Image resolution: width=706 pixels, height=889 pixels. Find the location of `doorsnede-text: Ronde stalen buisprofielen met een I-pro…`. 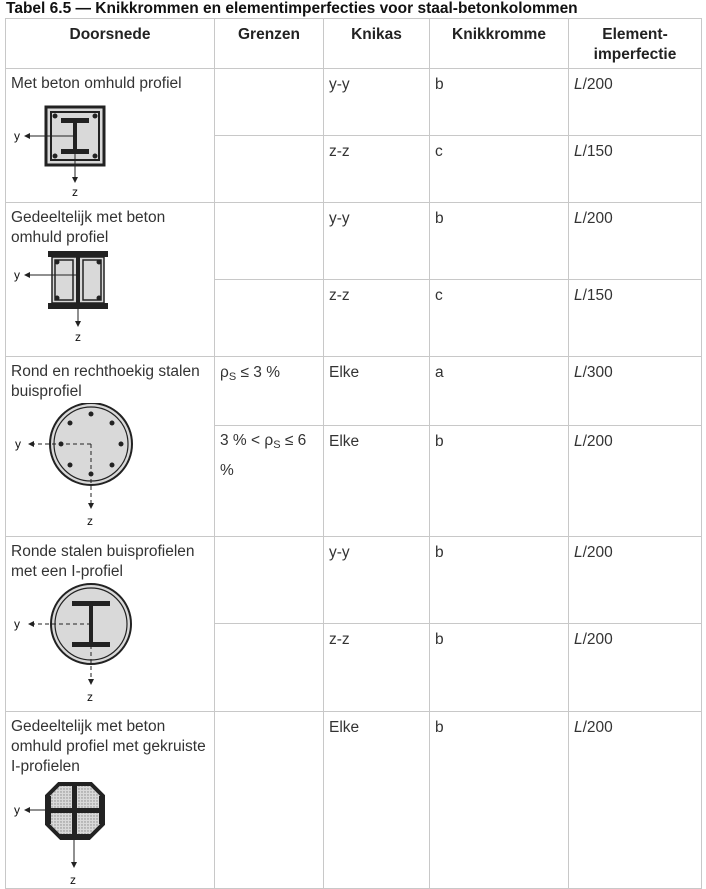

doorsnede-text: Ronde stalen buisprofielen met een I-pro… is located at coordinates (103, 561).